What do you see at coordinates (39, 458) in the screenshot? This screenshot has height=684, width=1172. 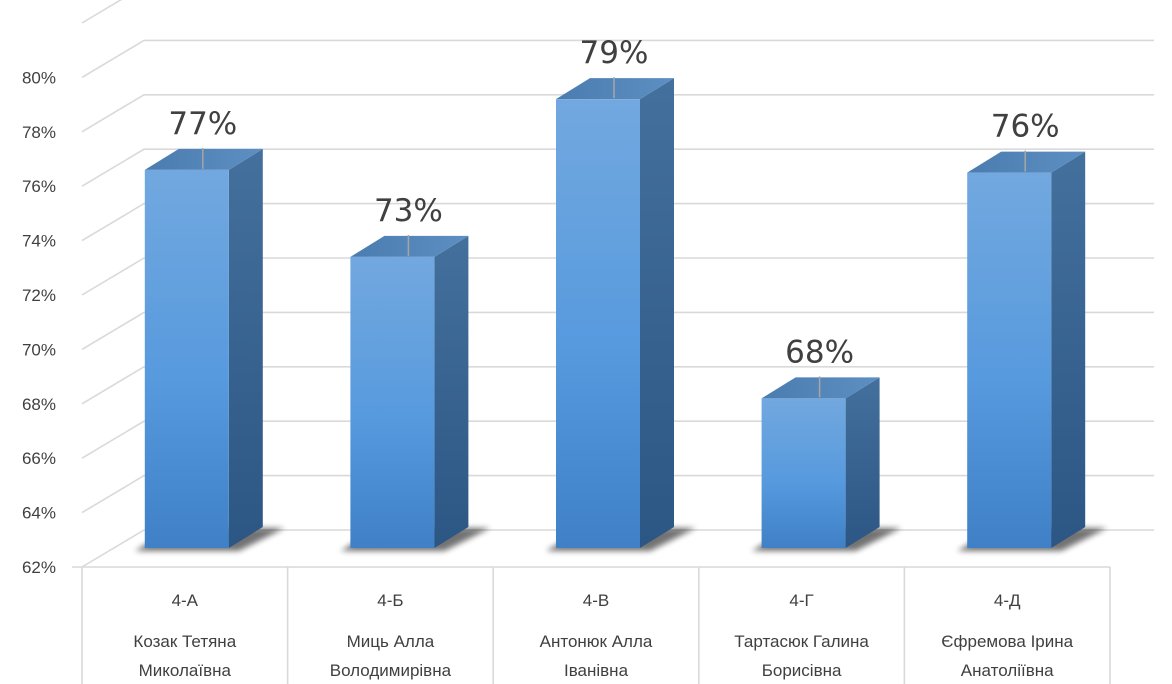 I see `y-tick-label: 66%` at bounding box center [39, 458].